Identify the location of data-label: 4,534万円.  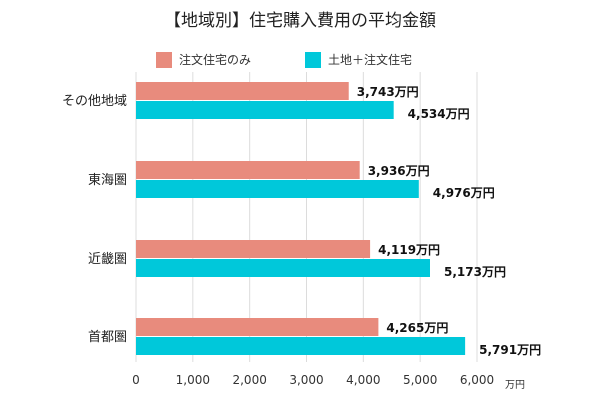
(439, 114).